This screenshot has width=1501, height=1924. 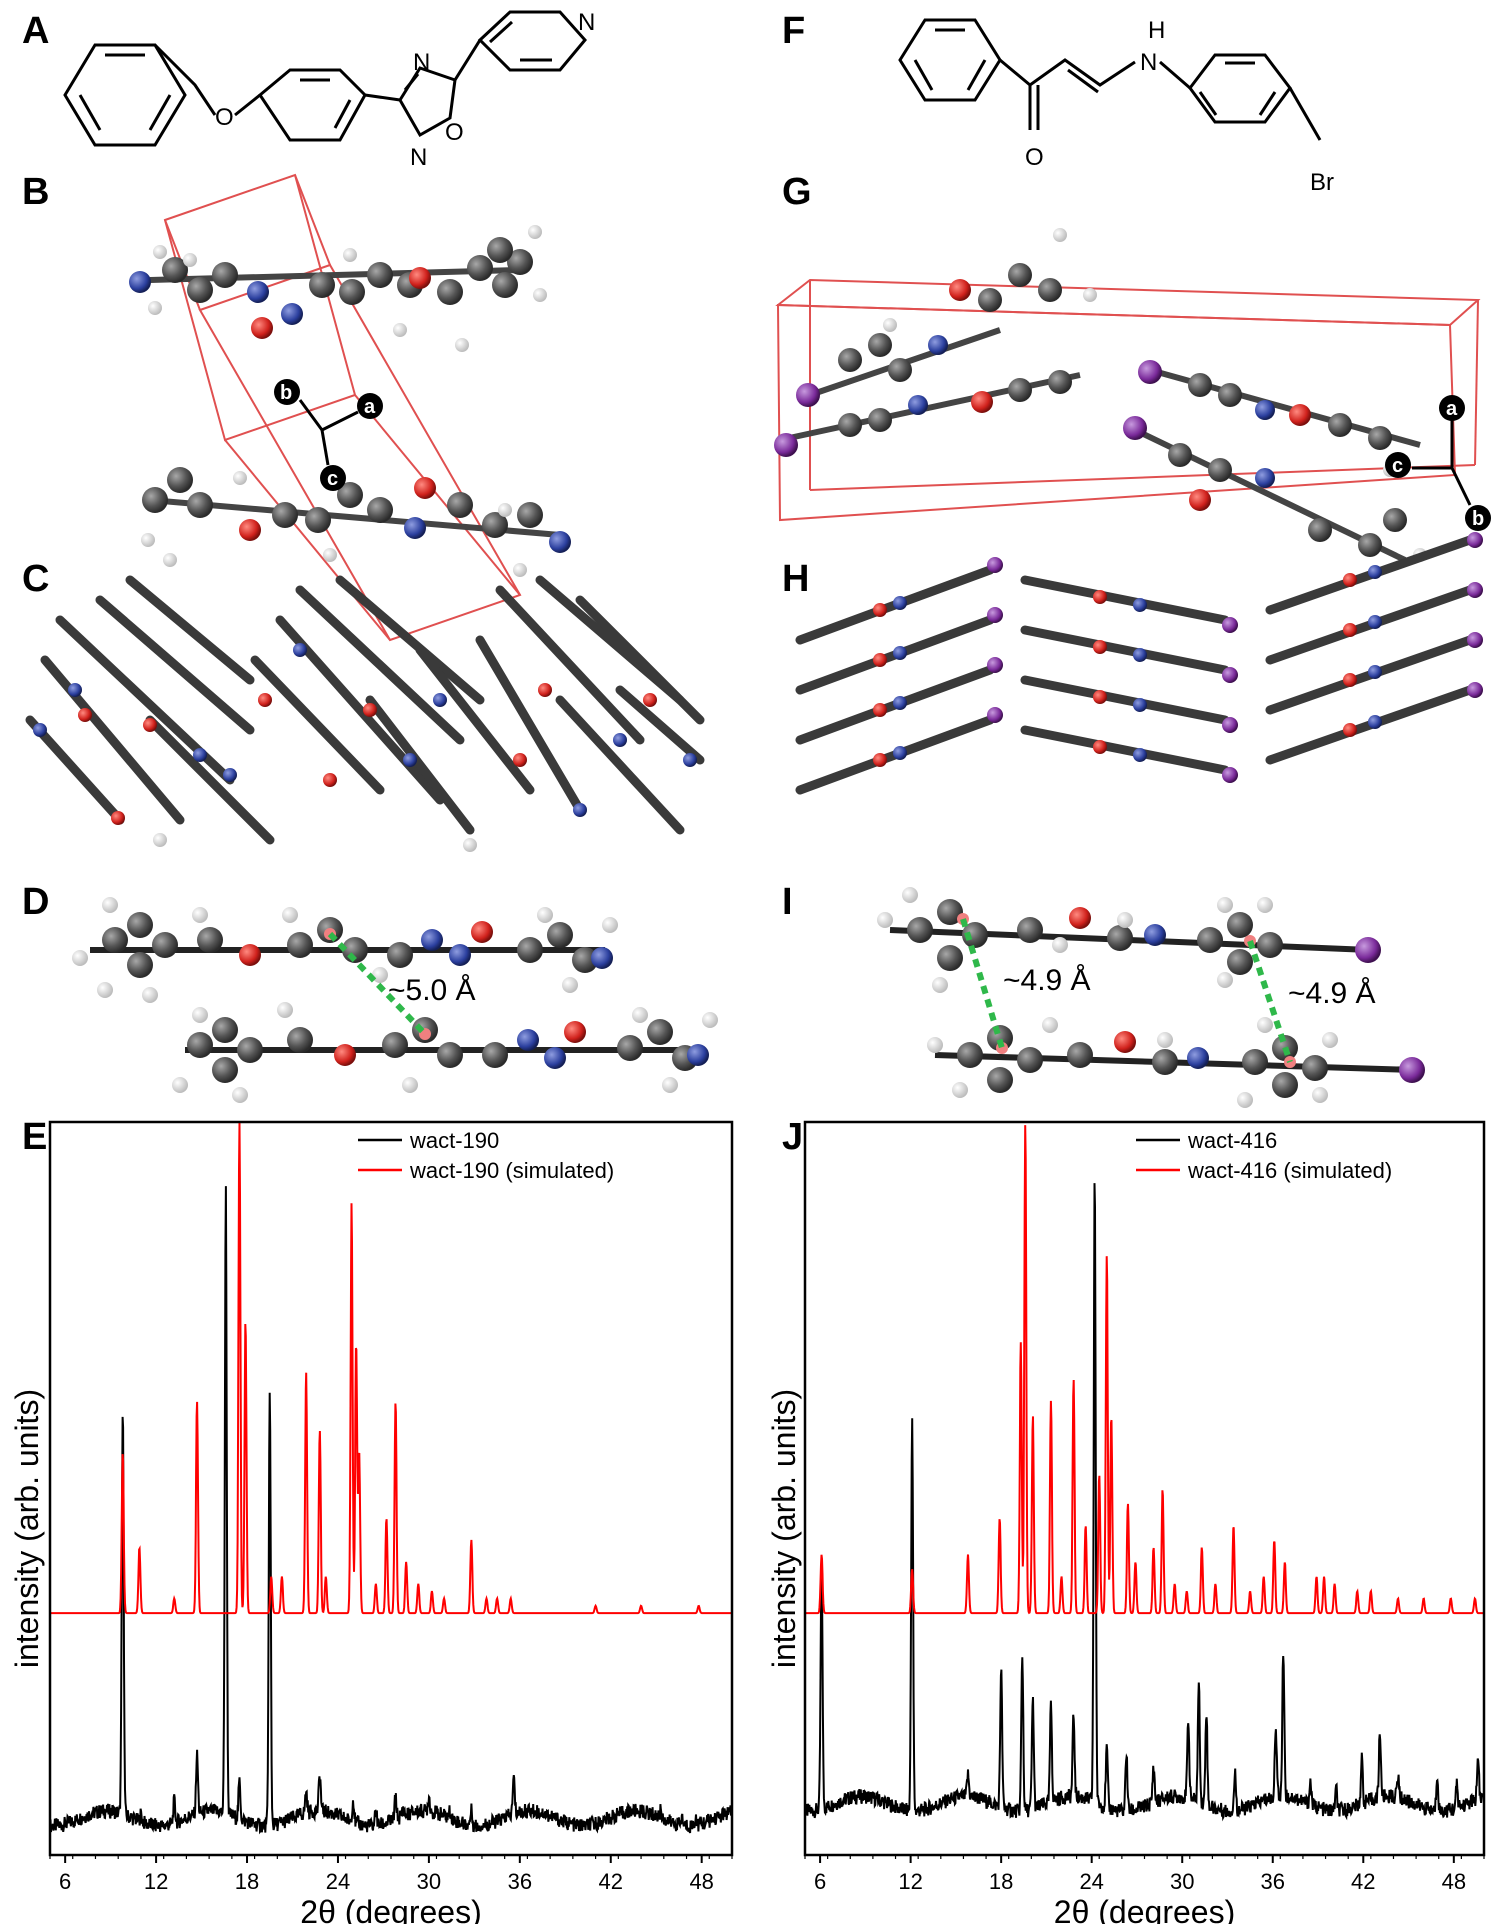 I want to click on panel-label-f: F, so click(x=794, y=31).